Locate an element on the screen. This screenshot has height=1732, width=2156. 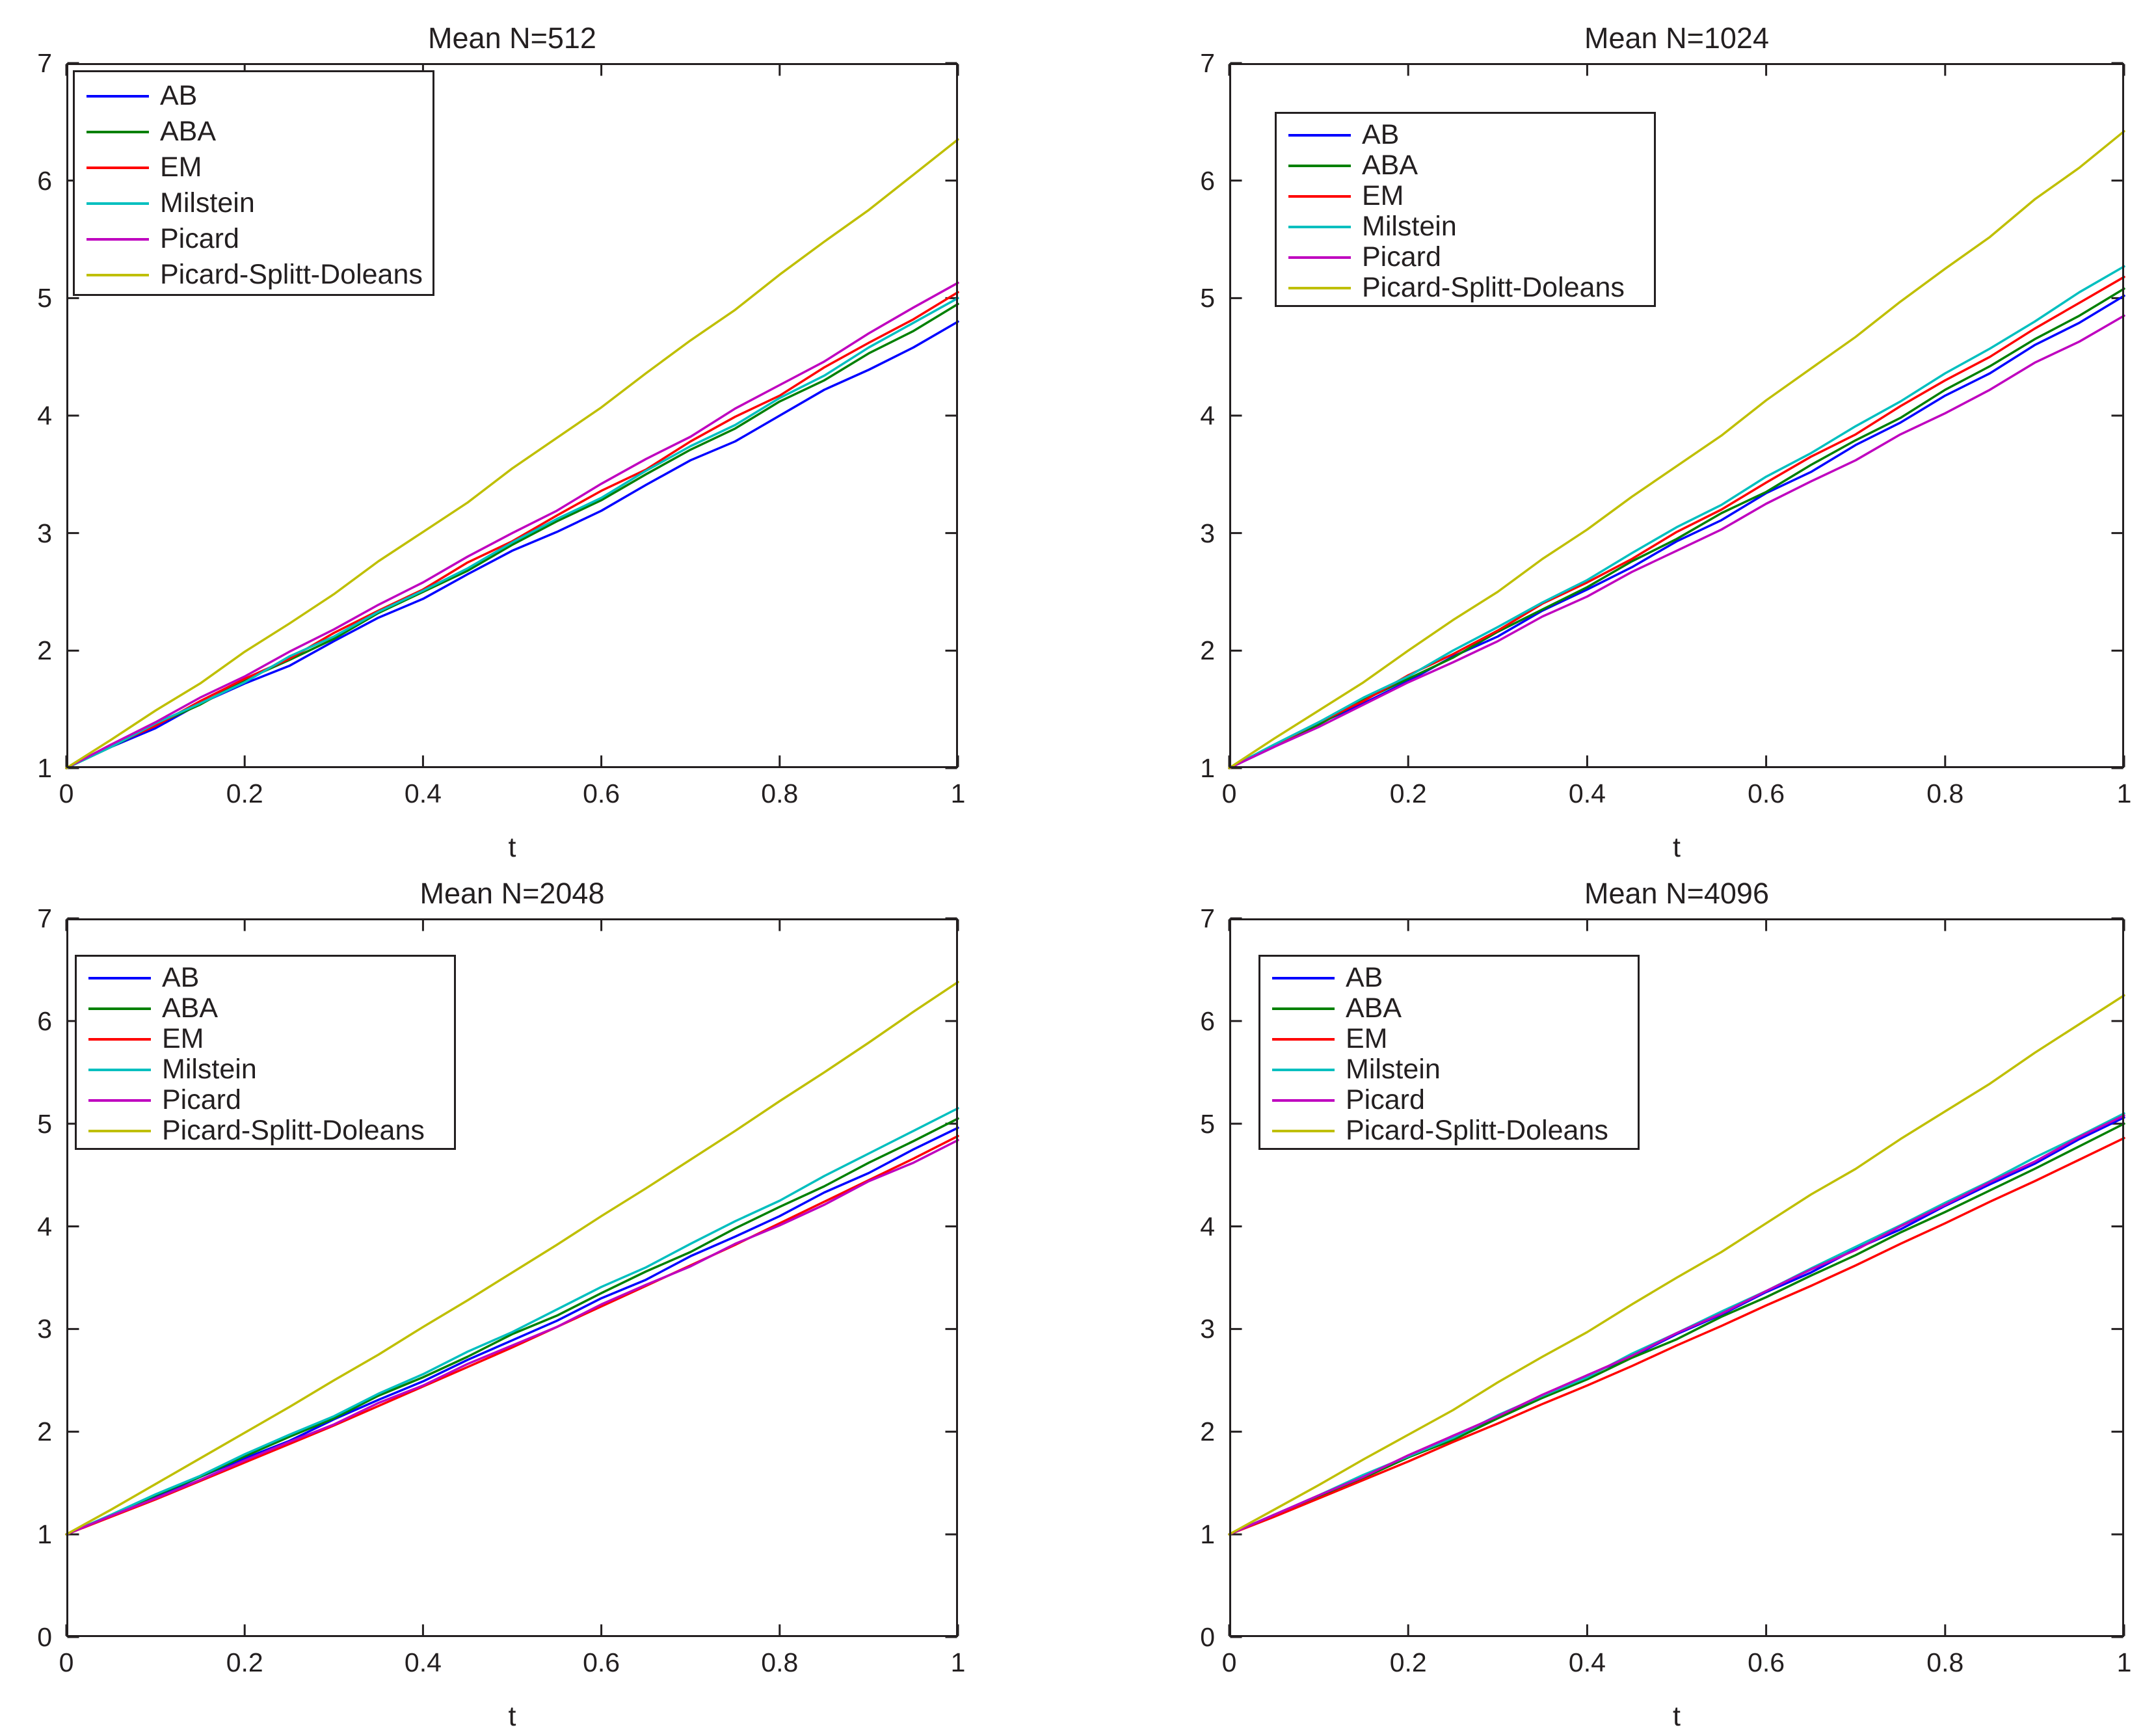
series-line-milstein is located at coordinates (512, 533).